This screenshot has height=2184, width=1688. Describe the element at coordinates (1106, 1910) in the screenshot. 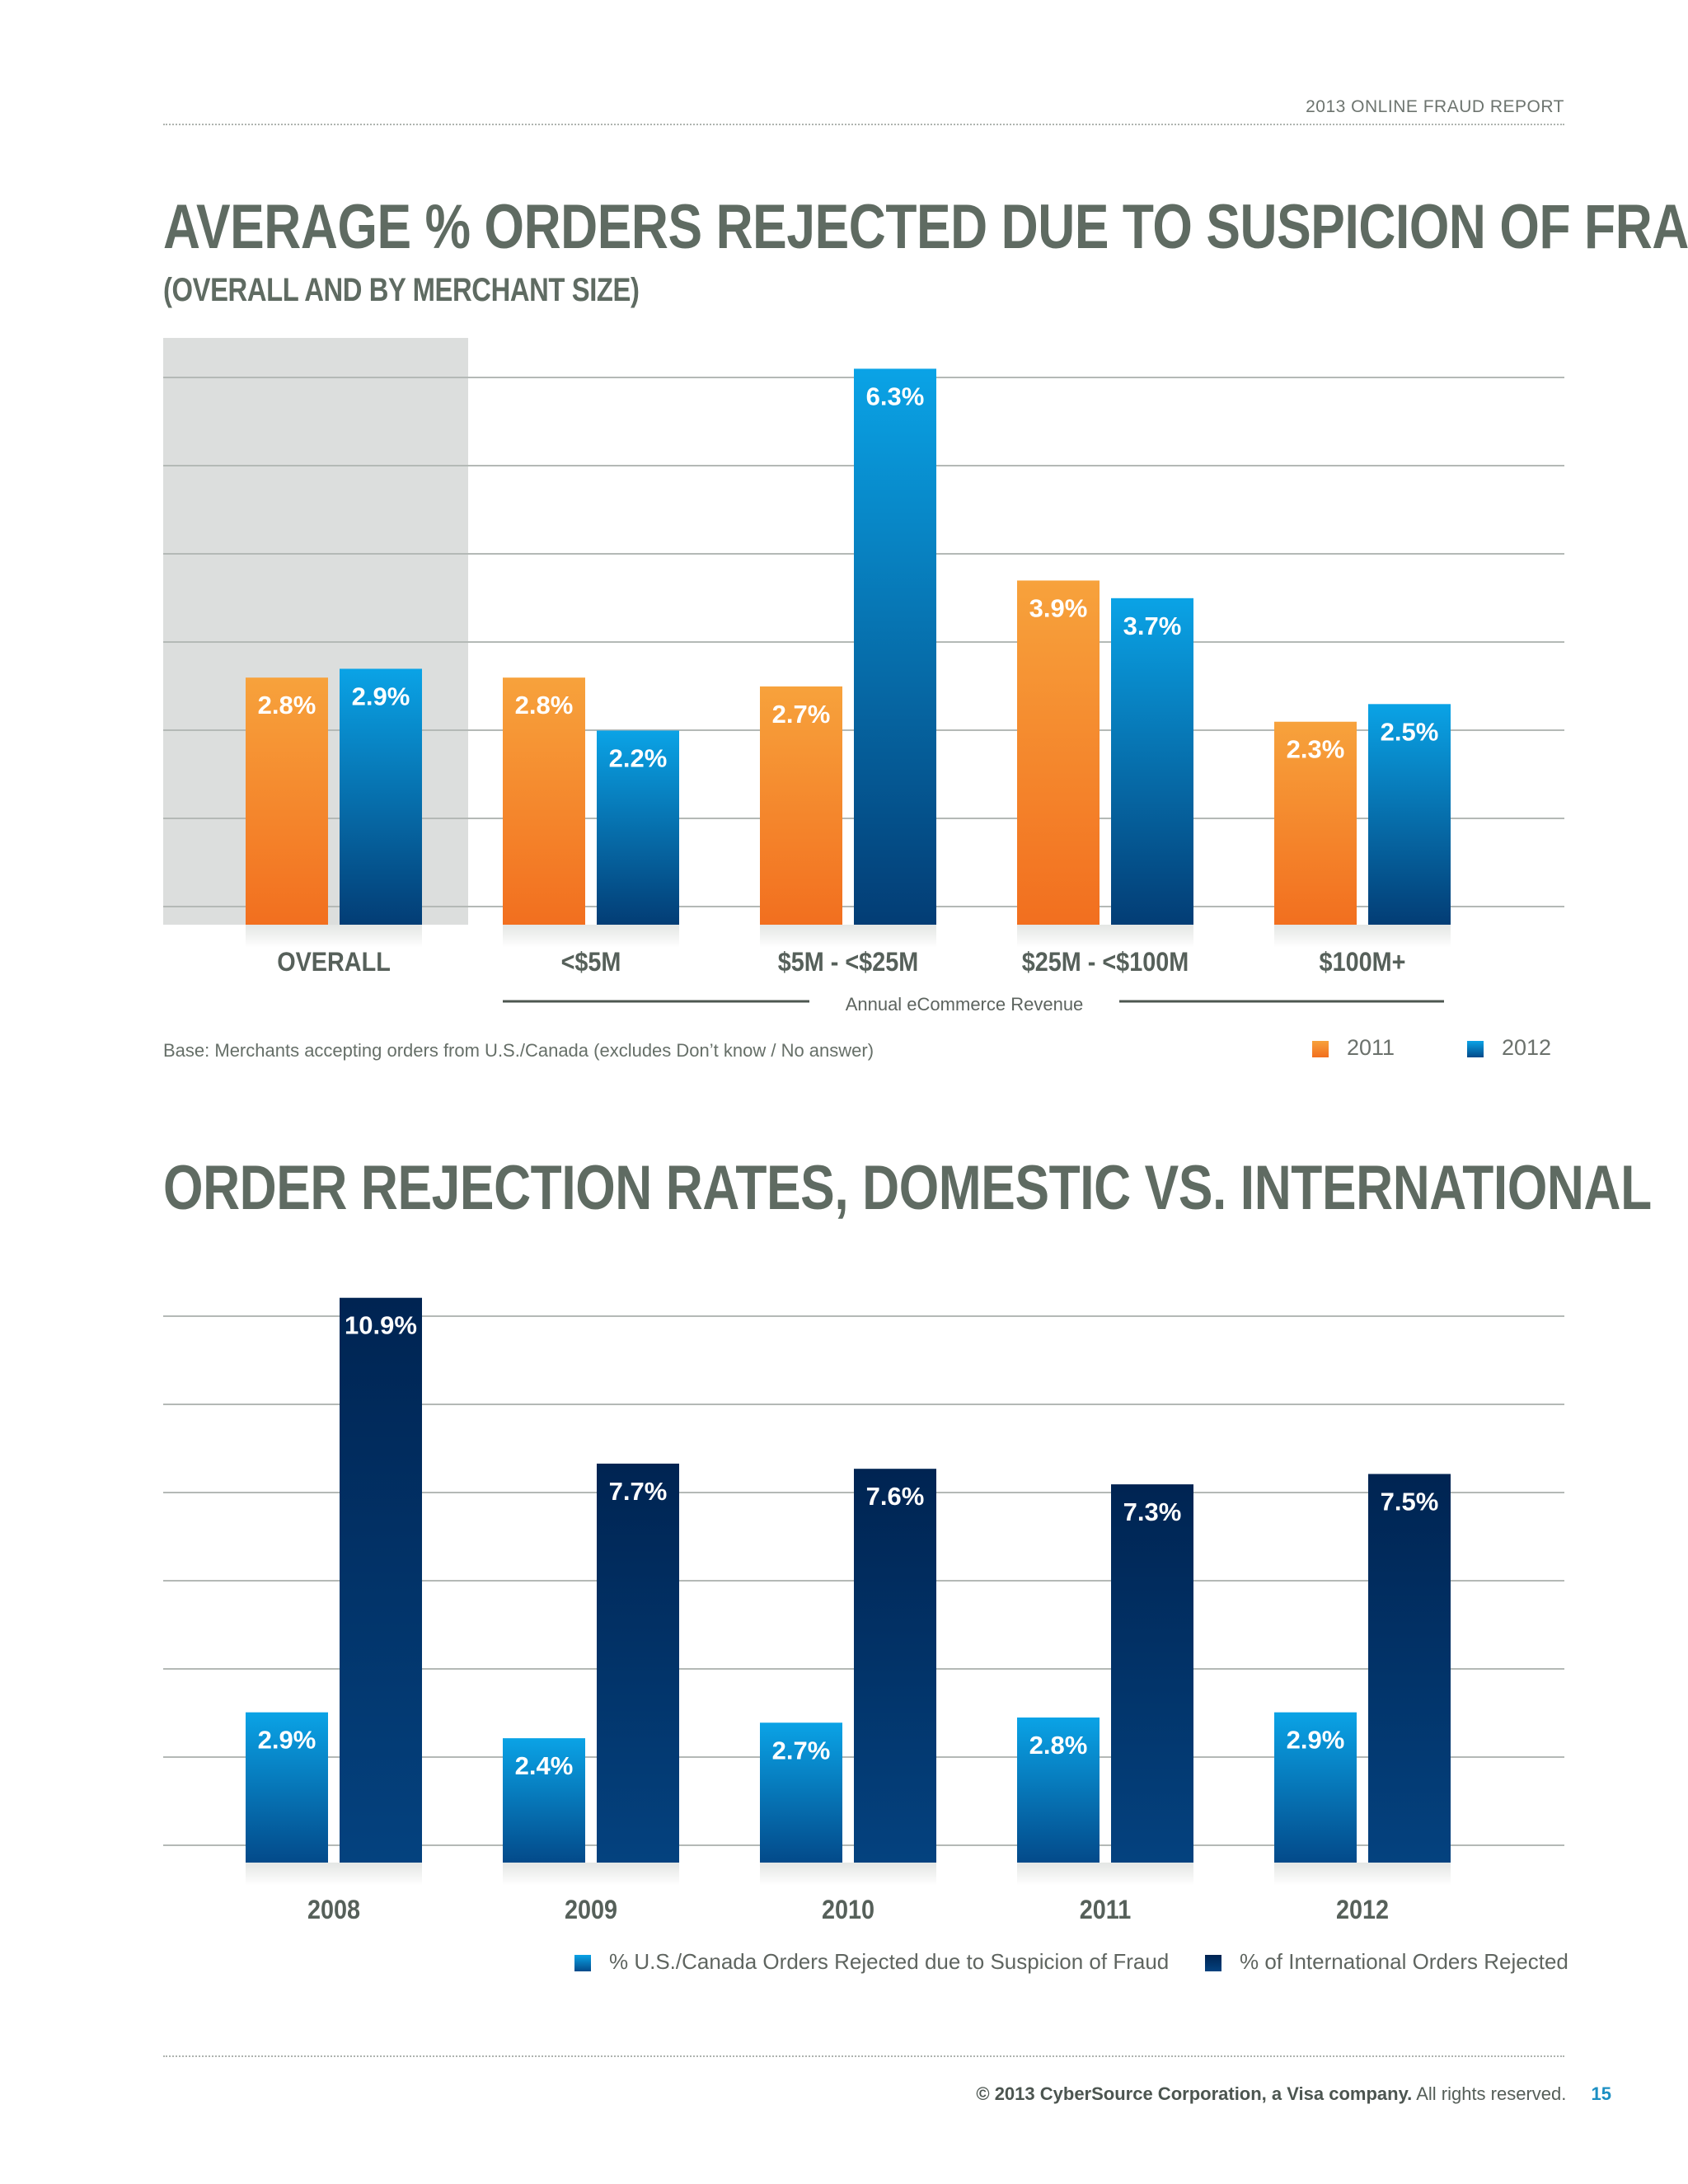

I see `category-label-2011: 2011` at that location.